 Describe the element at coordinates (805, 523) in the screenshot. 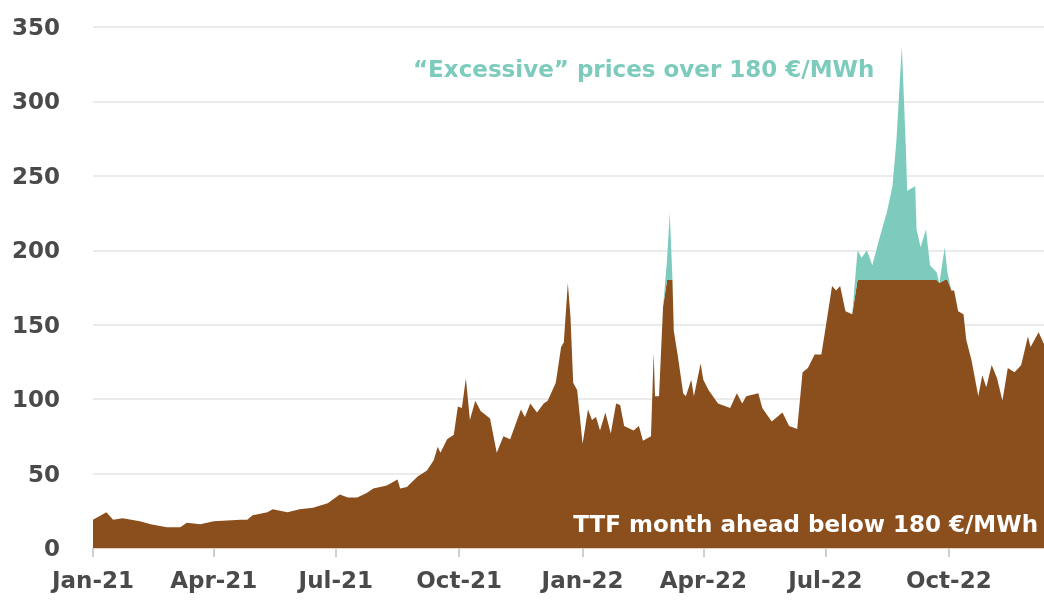

I see `series-label: TTF month ahead below 180 €/MWh` at that location.